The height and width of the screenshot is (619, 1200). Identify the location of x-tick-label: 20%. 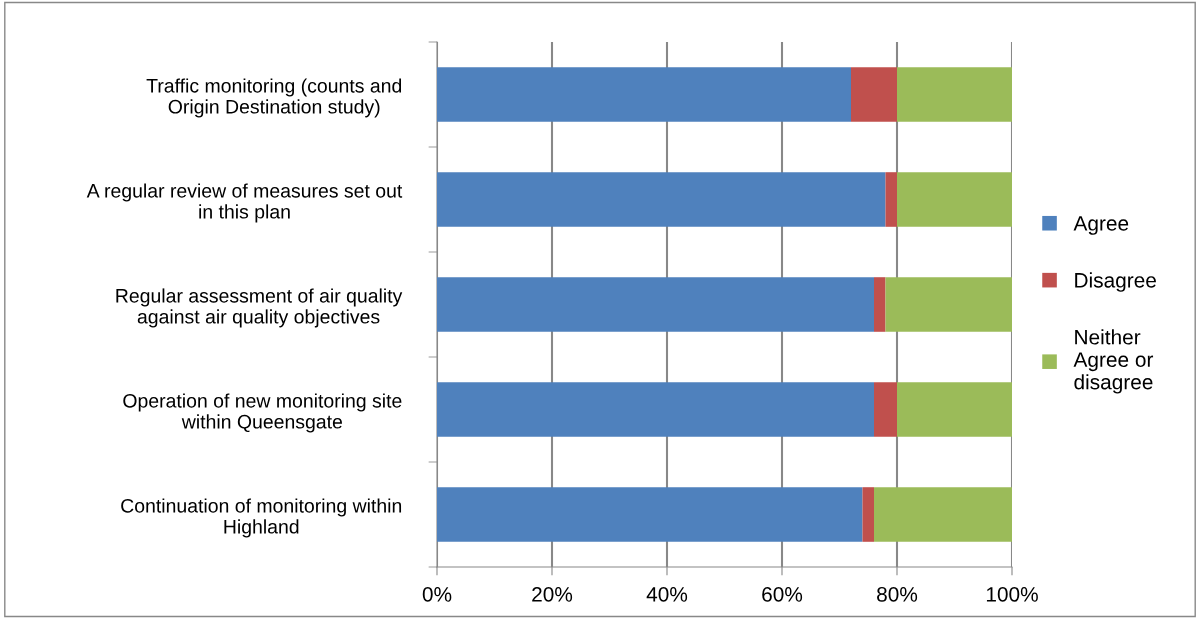
(552, 594).